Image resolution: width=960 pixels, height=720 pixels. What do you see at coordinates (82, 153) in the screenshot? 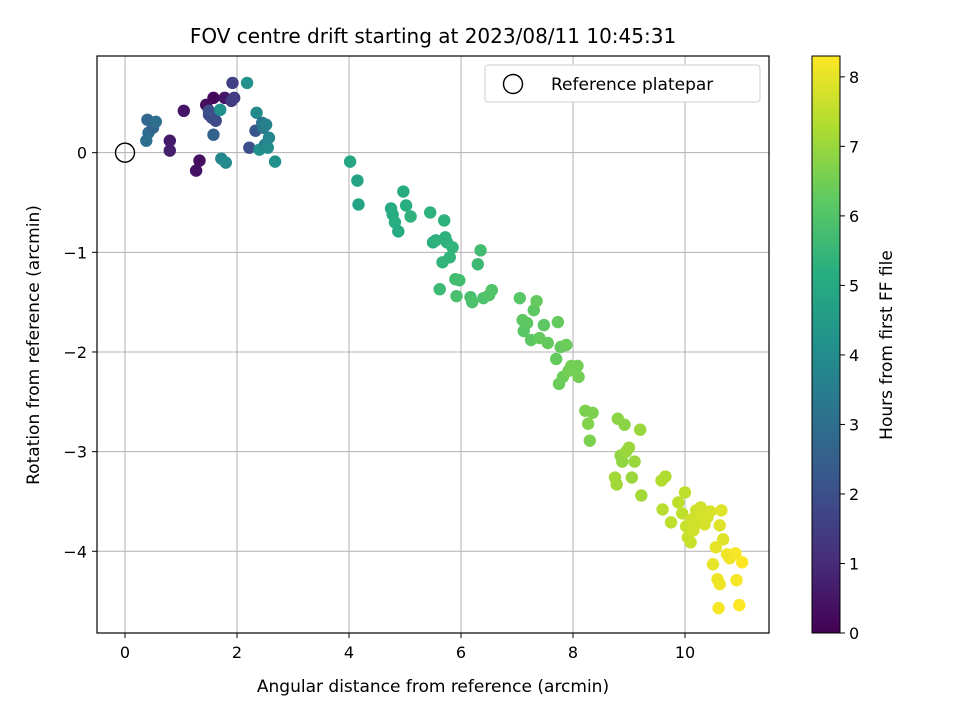
I see `y-tick-label: 0` at bounding box center [82, 153].